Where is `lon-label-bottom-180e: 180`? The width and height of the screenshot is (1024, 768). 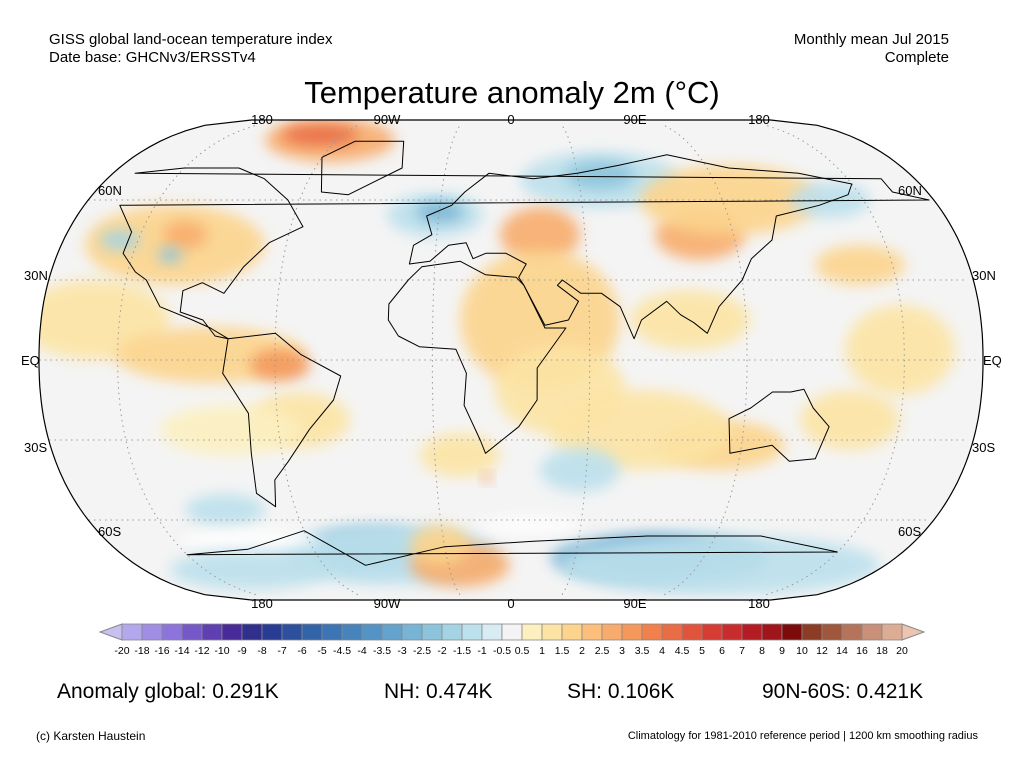 lon-label-bottom-180e: 180 is located at coordinates (759, 603).